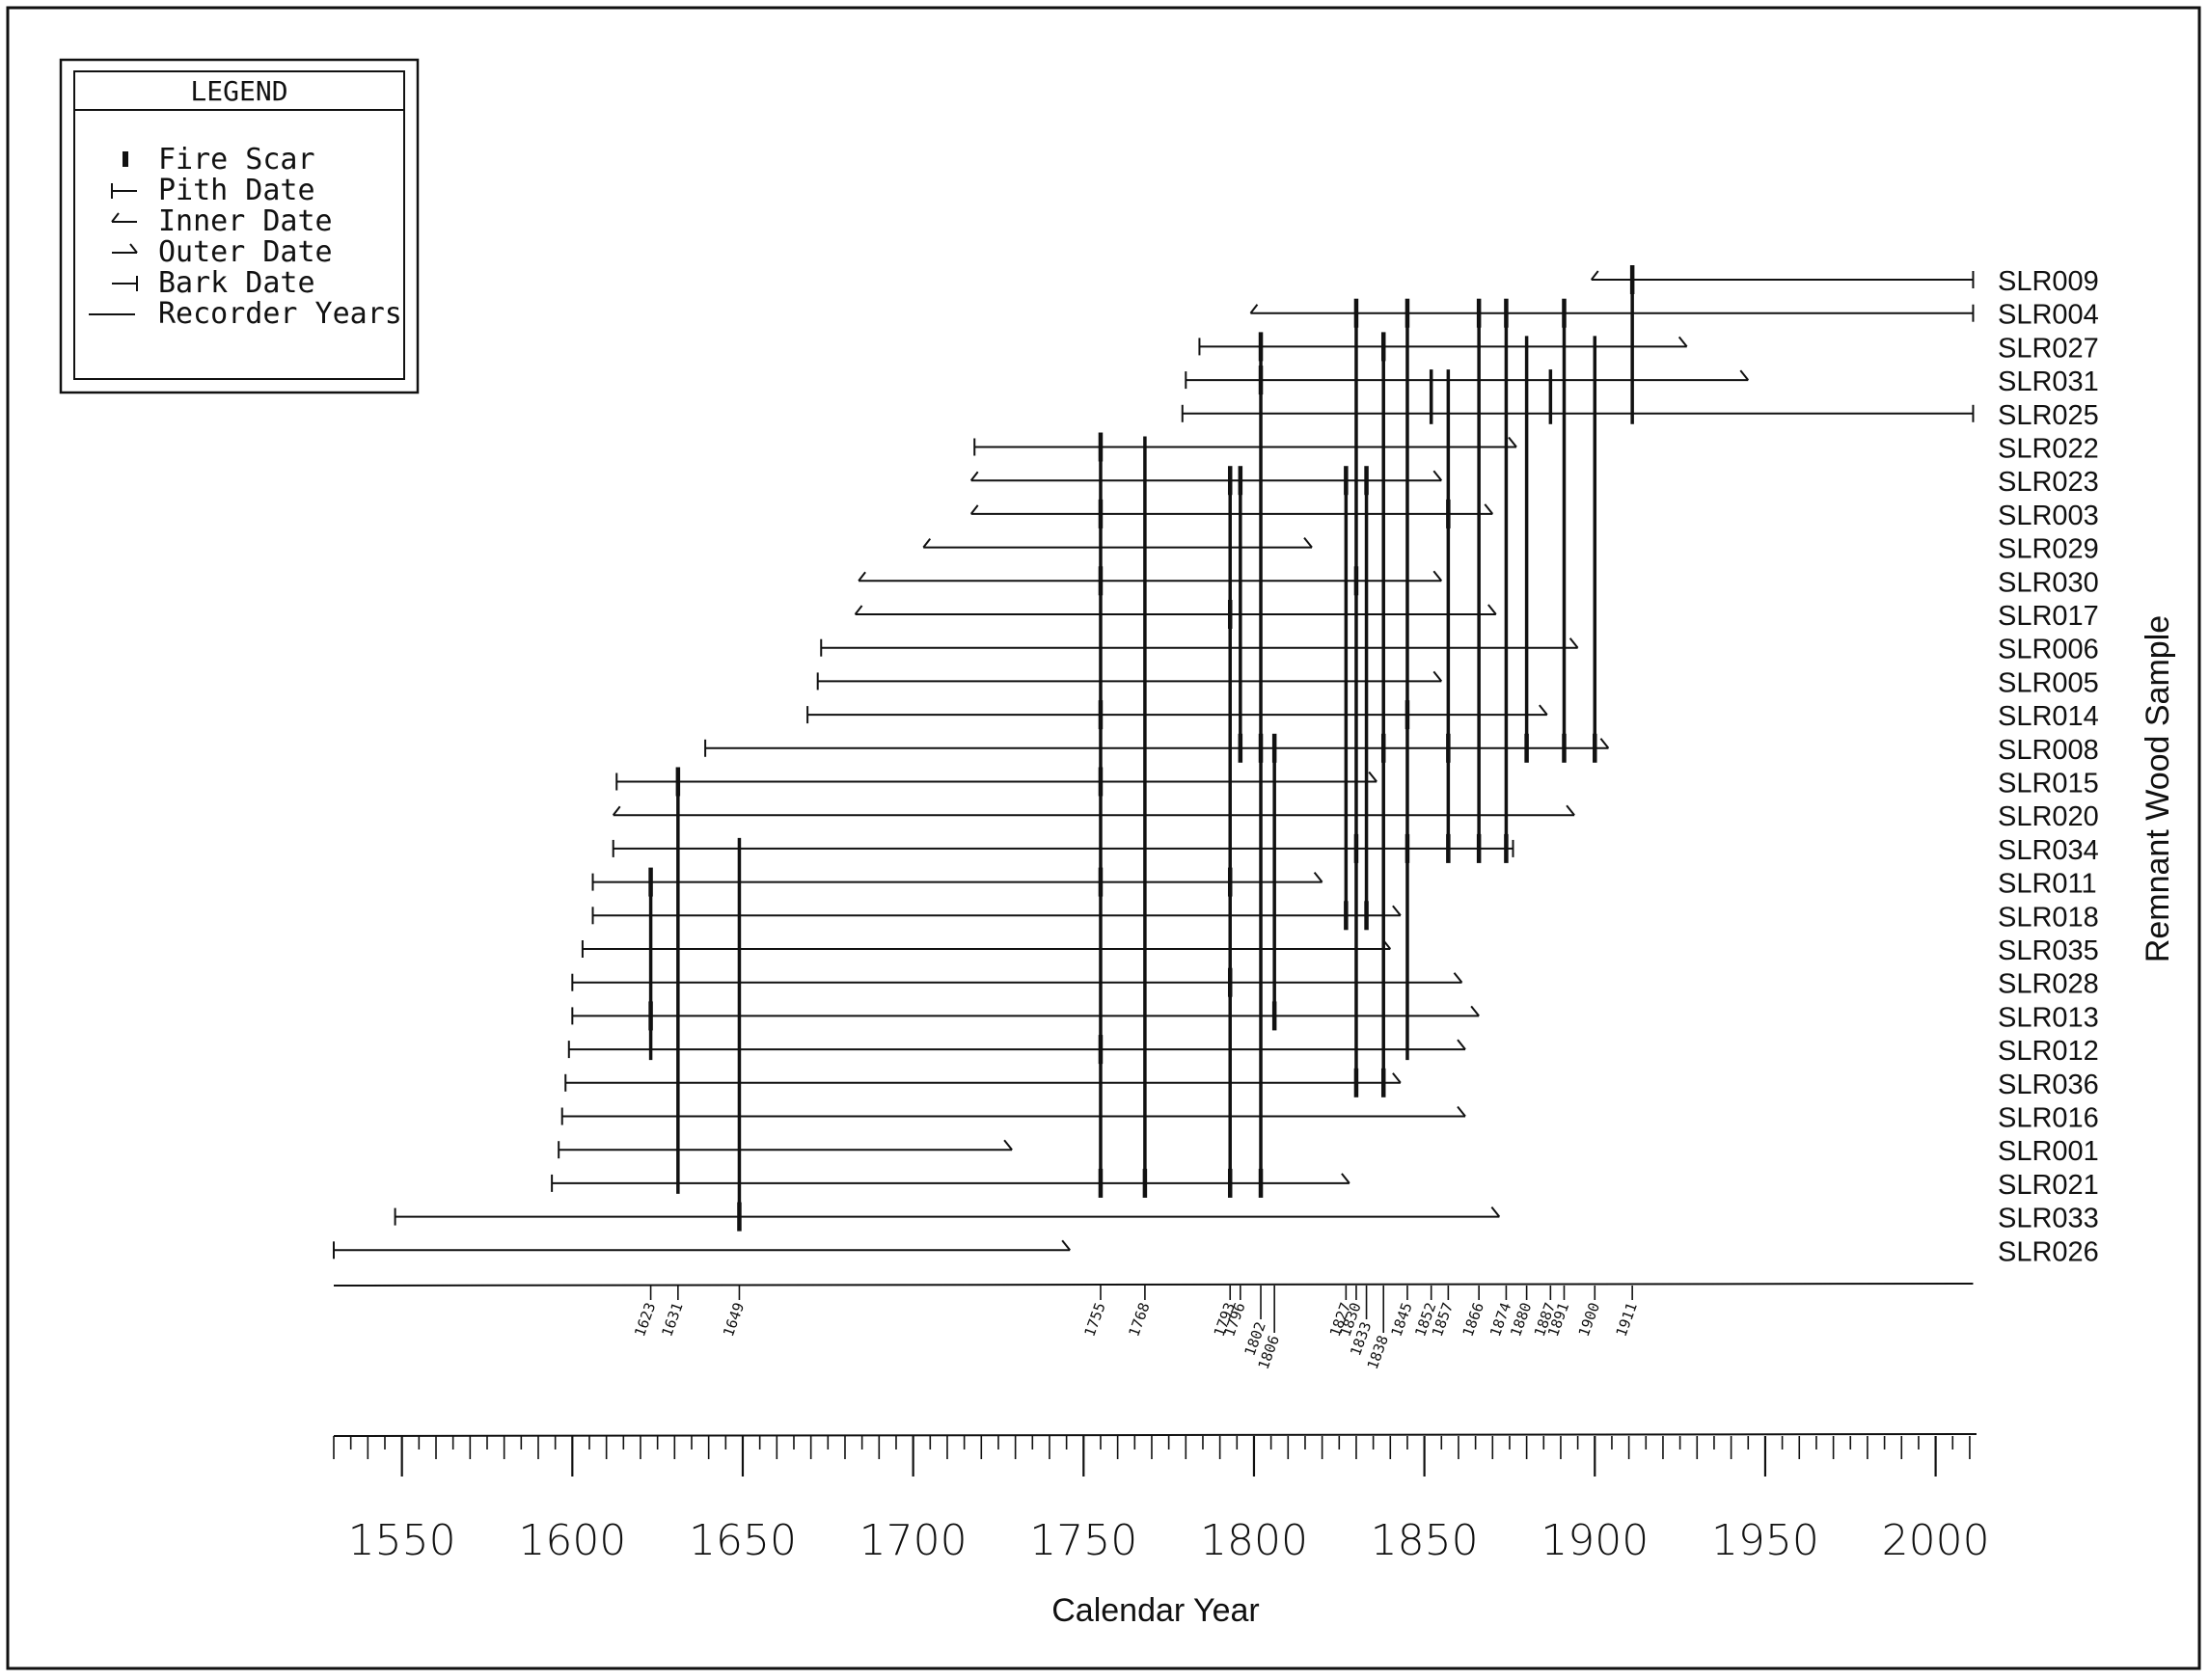 This screenshot has width=2209, height=1680. What do you see at coordinates (1175, 610) in the screenshot?
I see `sample-slr017` at bounding box center [1175, 610].